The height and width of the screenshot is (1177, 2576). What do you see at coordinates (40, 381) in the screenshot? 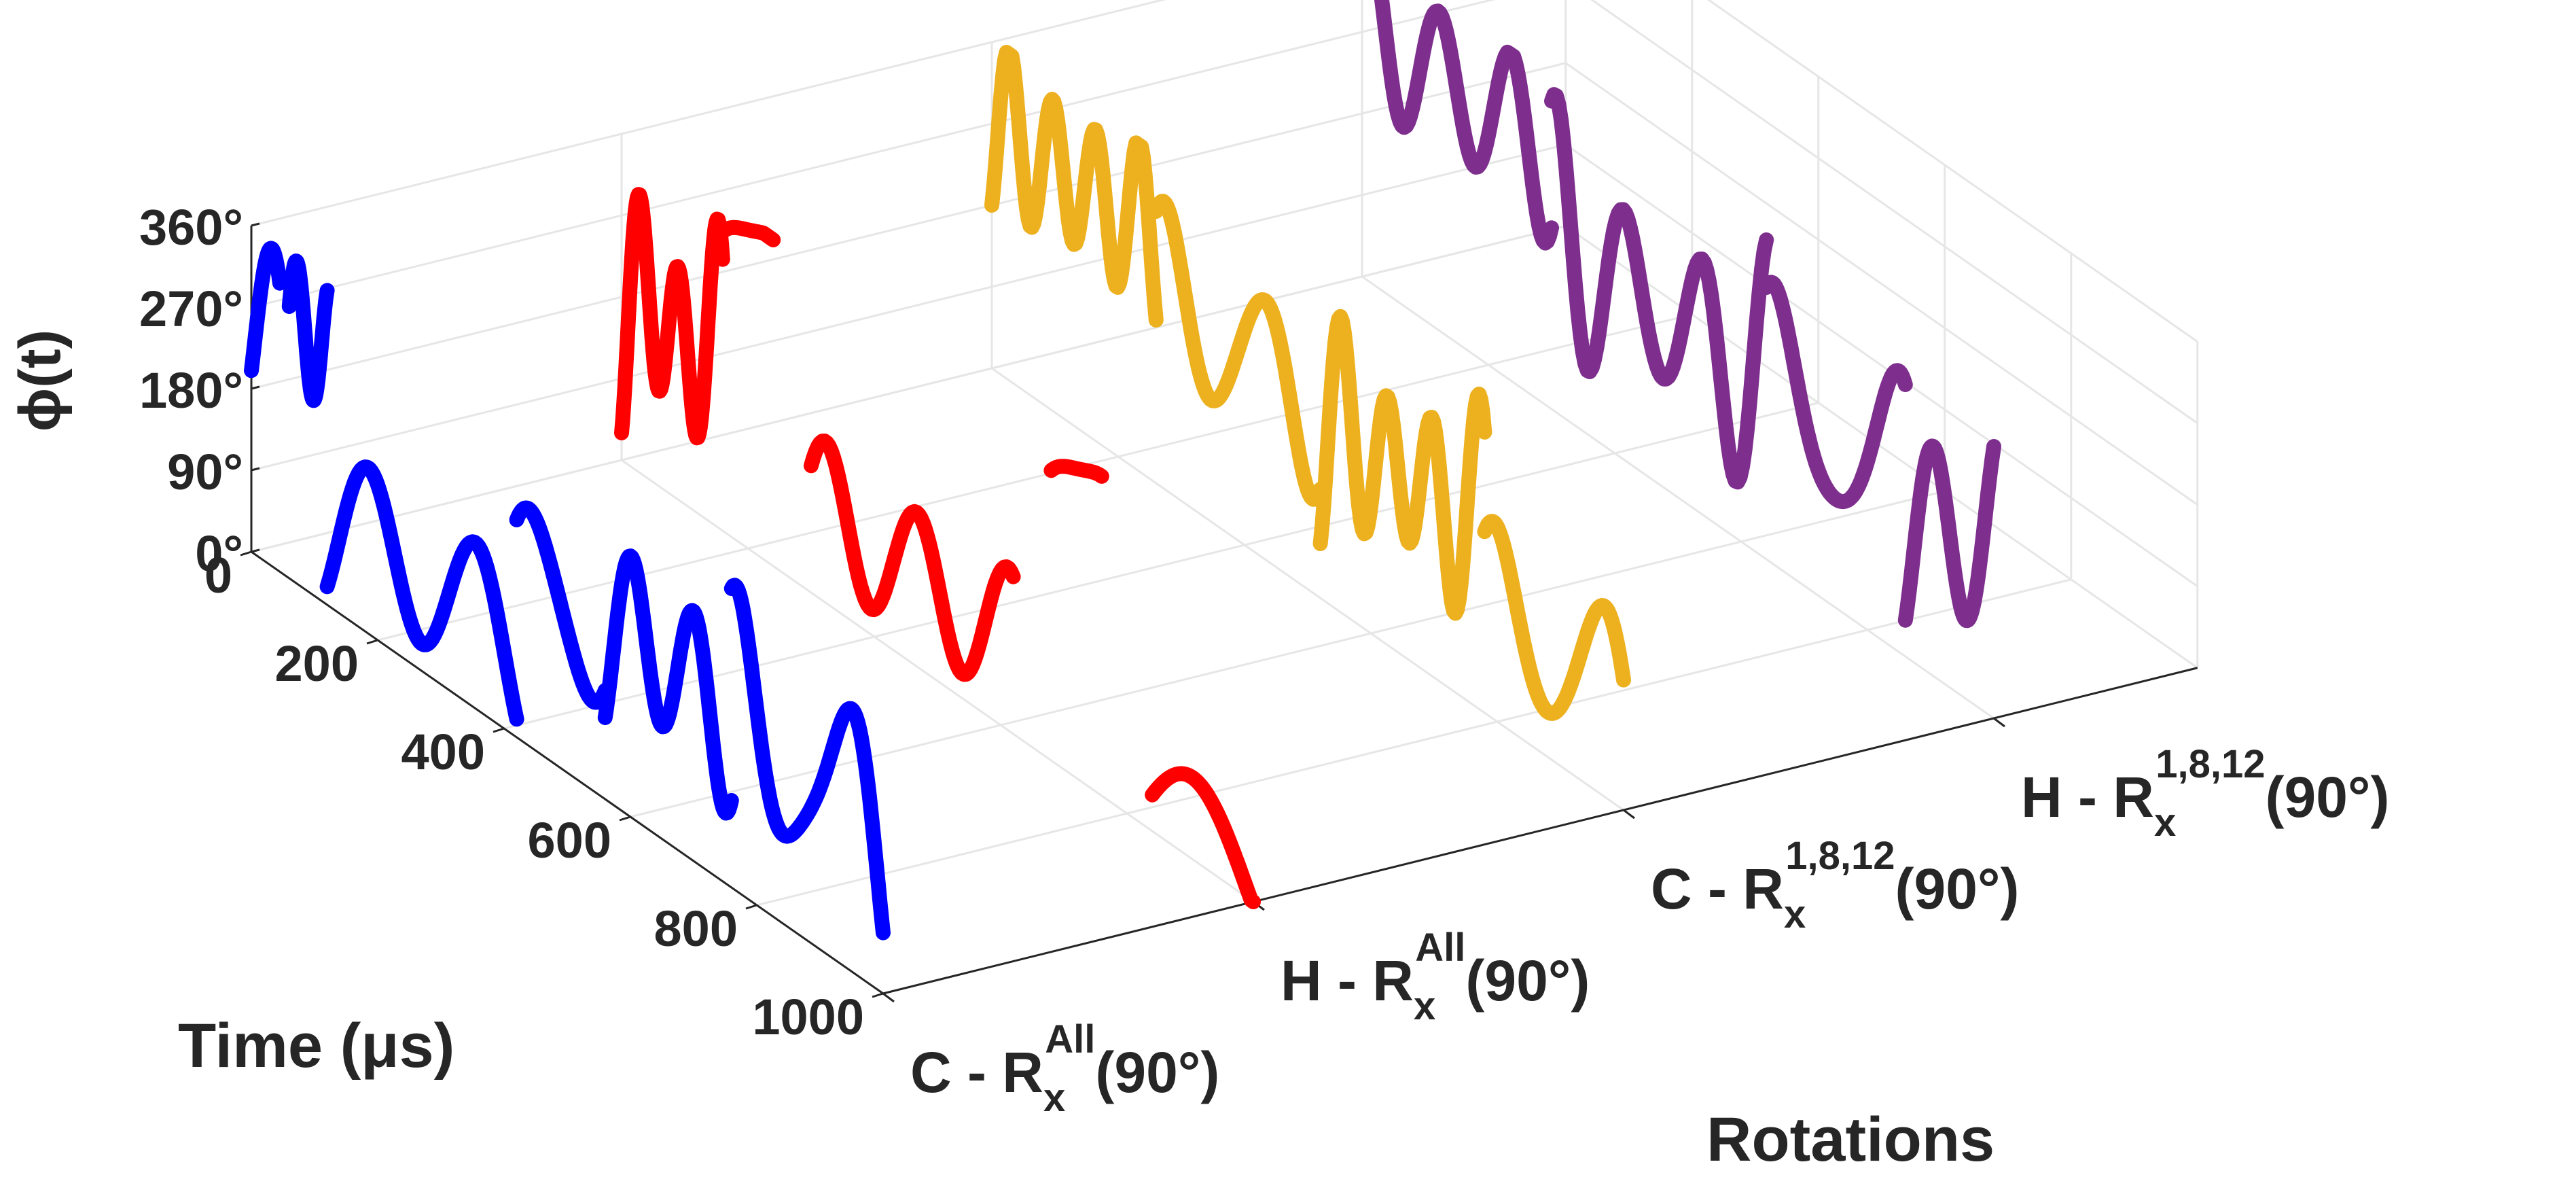
I see `y-axis-title: ϕ(t)` at bounding box center [40, 381].